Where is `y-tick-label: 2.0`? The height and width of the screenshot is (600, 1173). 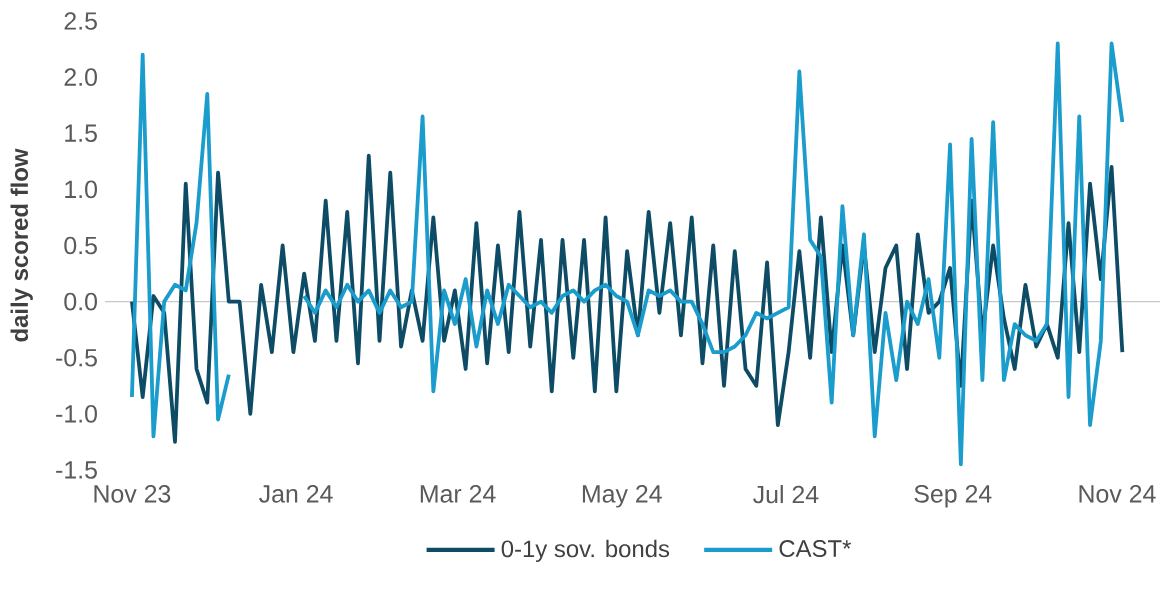
y-tick-label: 2.0 is located at coordinates (80, 77).